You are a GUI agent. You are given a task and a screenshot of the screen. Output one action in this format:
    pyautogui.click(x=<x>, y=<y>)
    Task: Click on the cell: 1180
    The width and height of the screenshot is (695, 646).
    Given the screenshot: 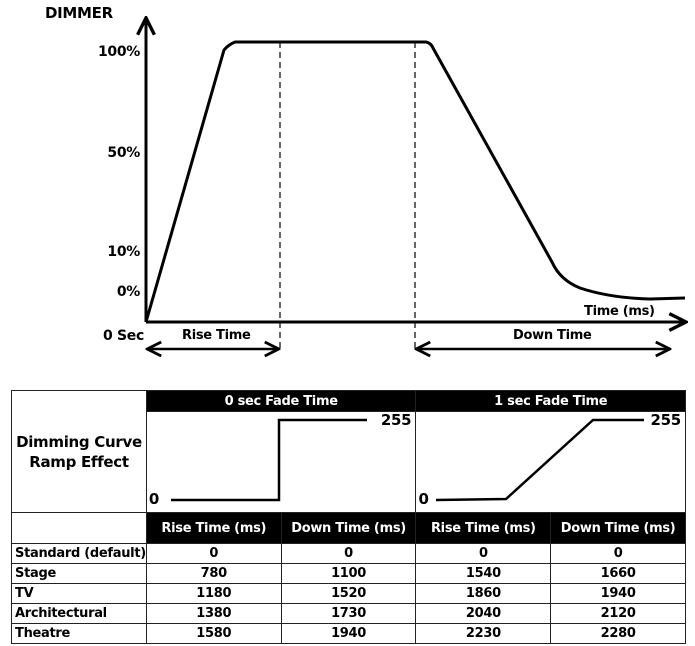 What is the action you would take?
    pyautogui.click(x=213, y=593)
    